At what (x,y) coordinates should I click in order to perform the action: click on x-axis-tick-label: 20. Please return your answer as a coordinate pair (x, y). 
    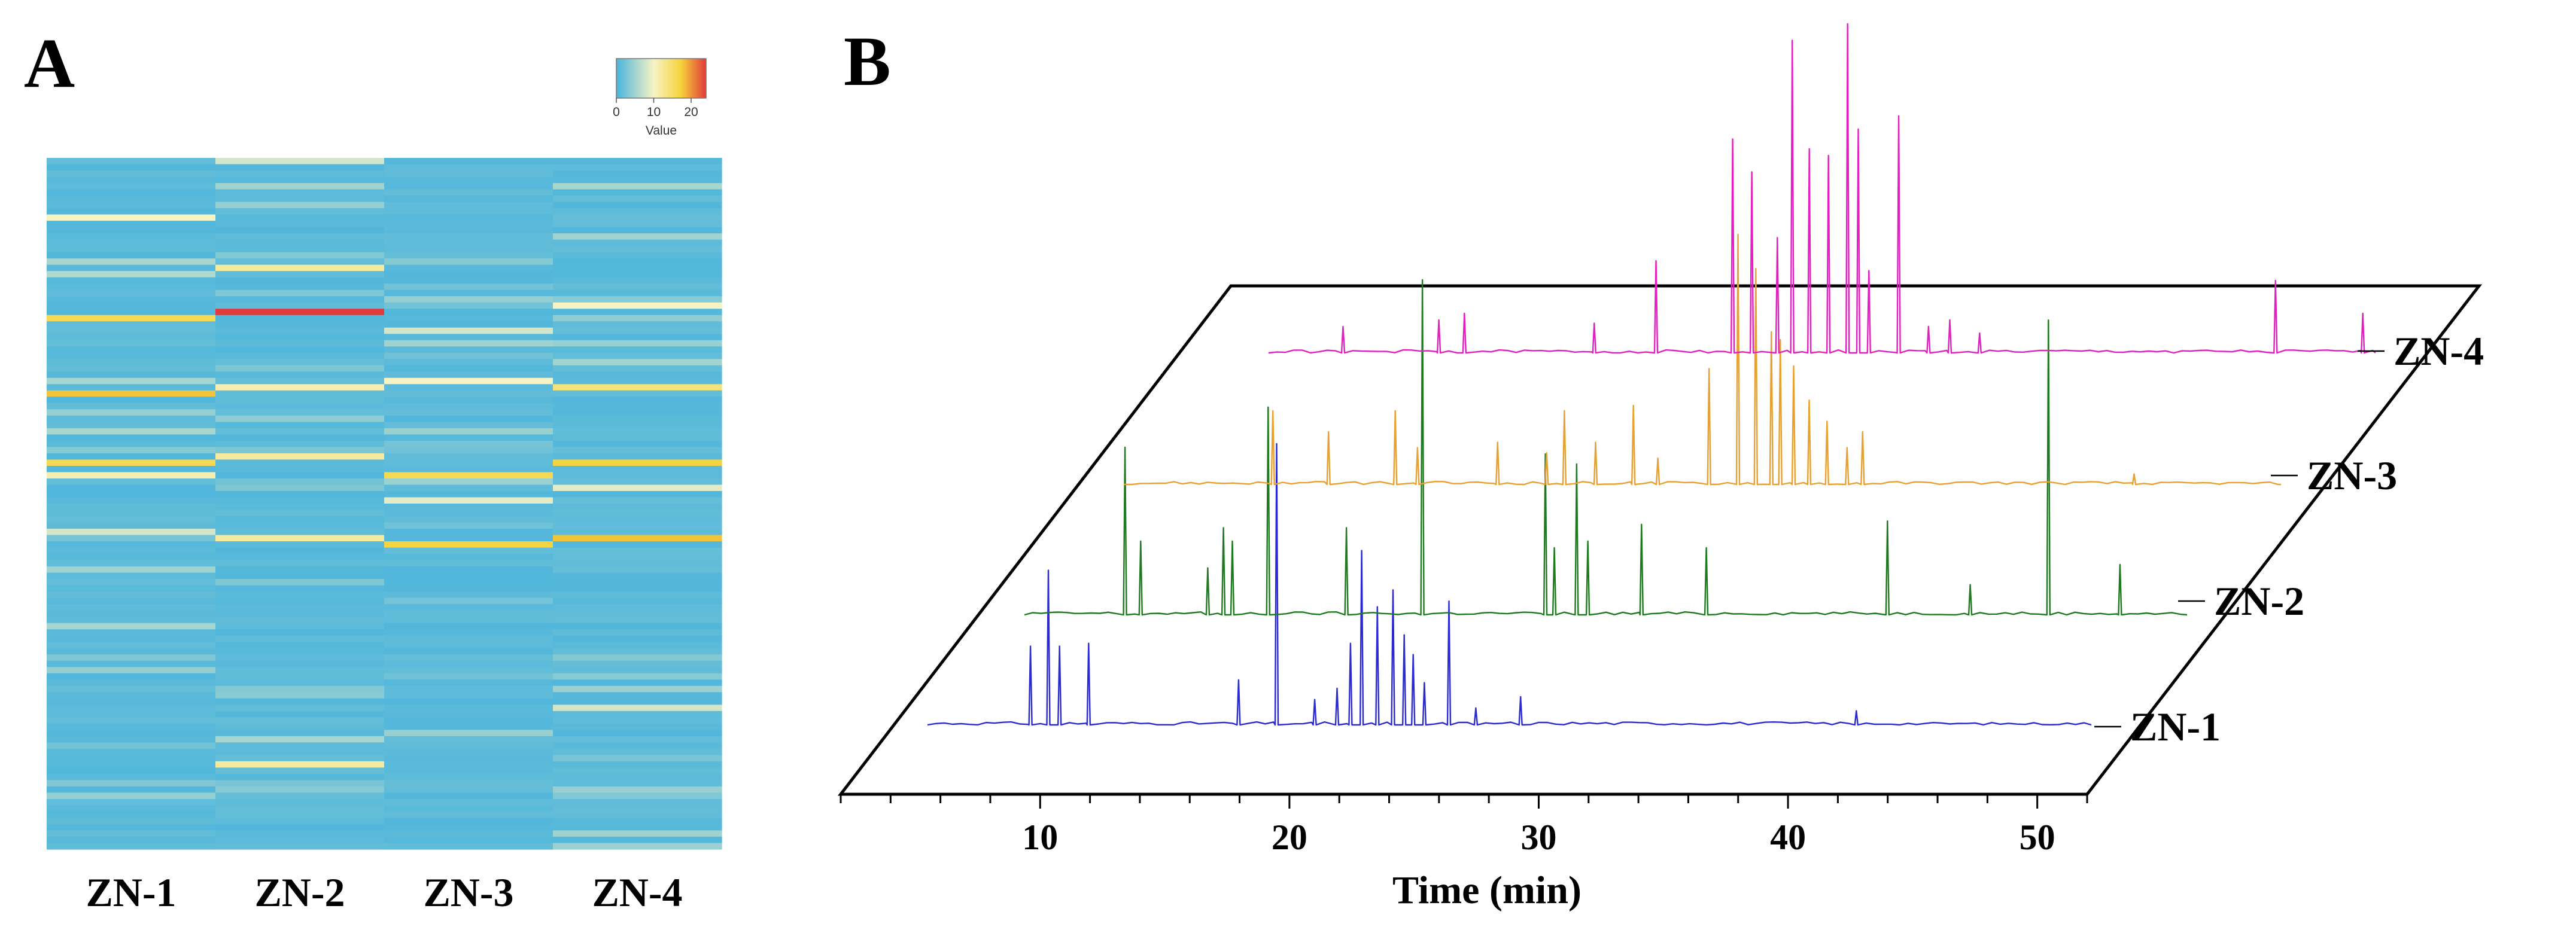
    Looking at the image, I should click on (1289, 837).